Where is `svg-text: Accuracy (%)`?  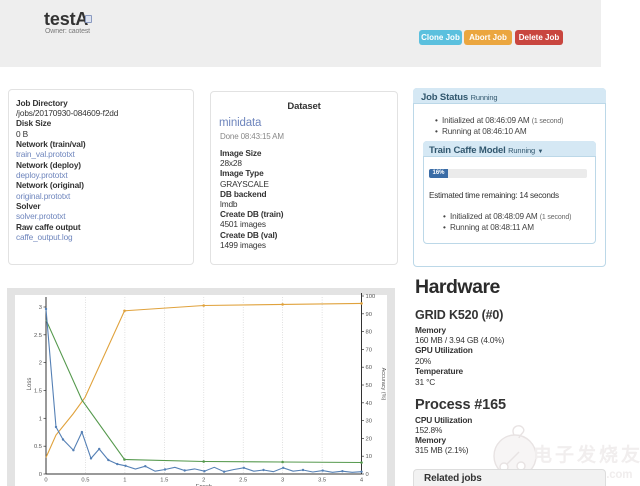
svg-text: Accuracy (%) is located at coordinates (383, 384).